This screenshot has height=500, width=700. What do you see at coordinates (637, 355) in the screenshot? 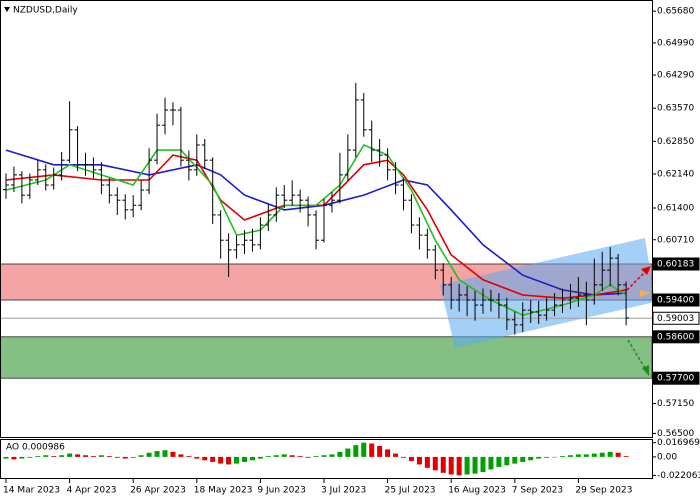
I see `down-arrow` at bounding box center [637, 355].